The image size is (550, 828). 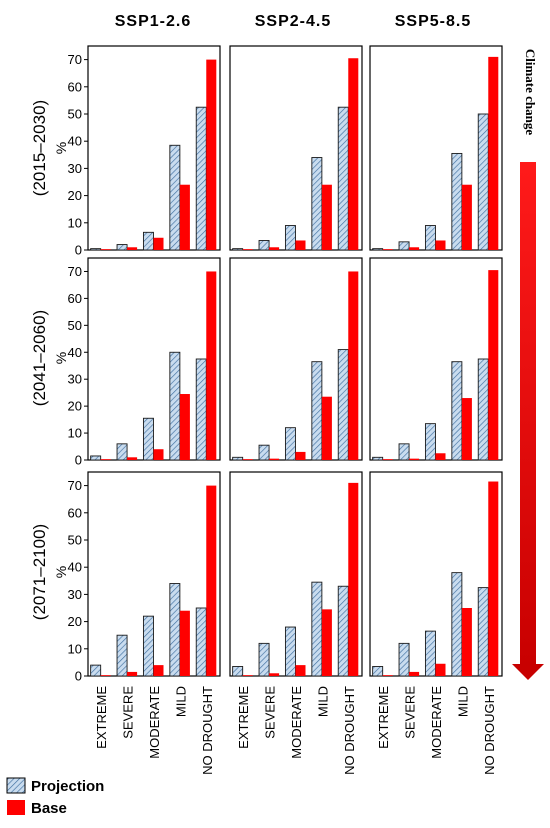 What do you see at coordinates (528, 672) in the screenshot?
I see `arrow-head` at bounding box center [528, 672].